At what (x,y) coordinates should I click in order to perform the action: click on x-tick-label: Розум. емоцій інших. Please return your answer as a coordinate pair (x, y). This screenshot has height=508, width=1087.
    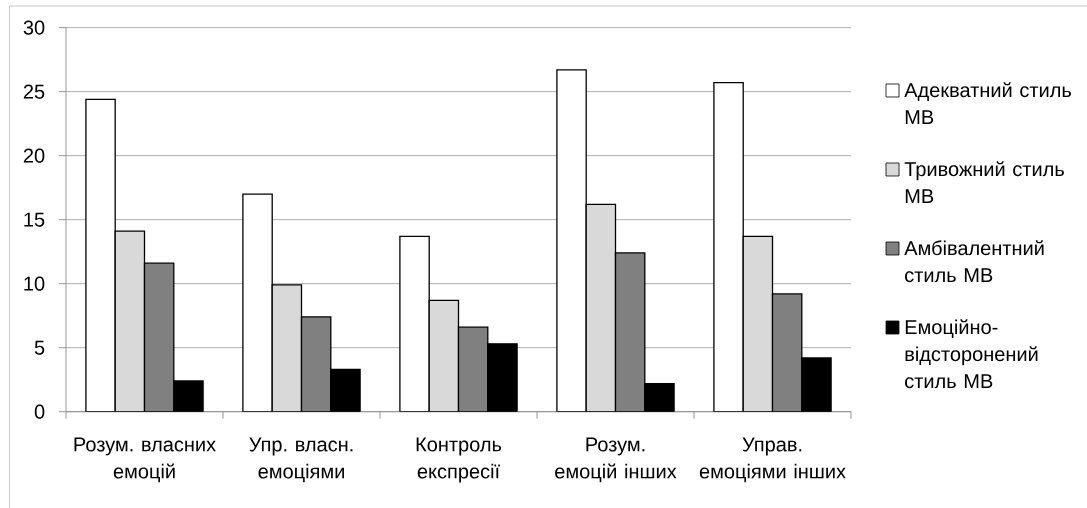
    Looking at the image, I should click on (616, 460).